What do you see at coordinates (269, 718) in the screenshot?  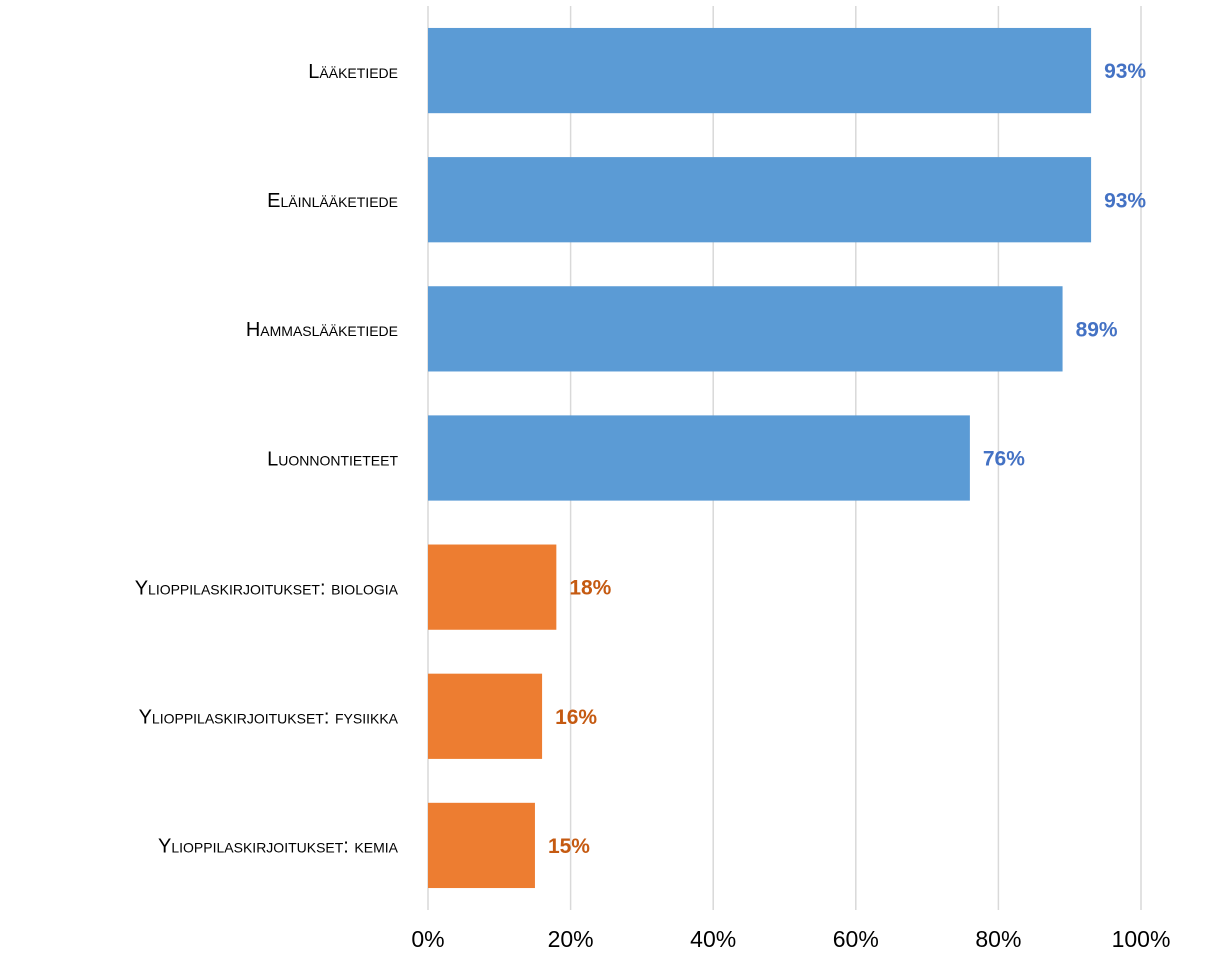 I see `y-tick-label: Ylioppilaskirjoitukset: fysiikka` at bounding box center [269, 718].